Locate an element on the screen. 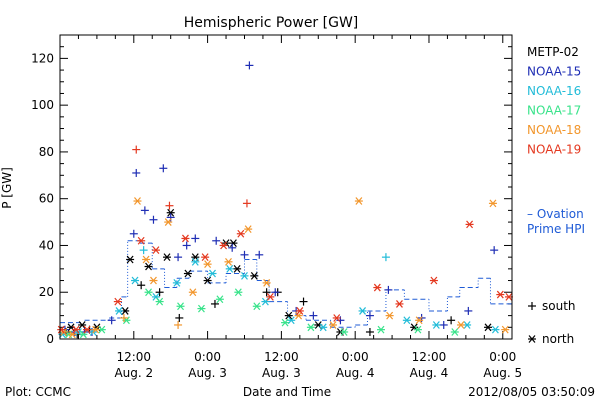 The image size is (600, 400). y-tick-label: 20 is located at coordinates (46, 292).